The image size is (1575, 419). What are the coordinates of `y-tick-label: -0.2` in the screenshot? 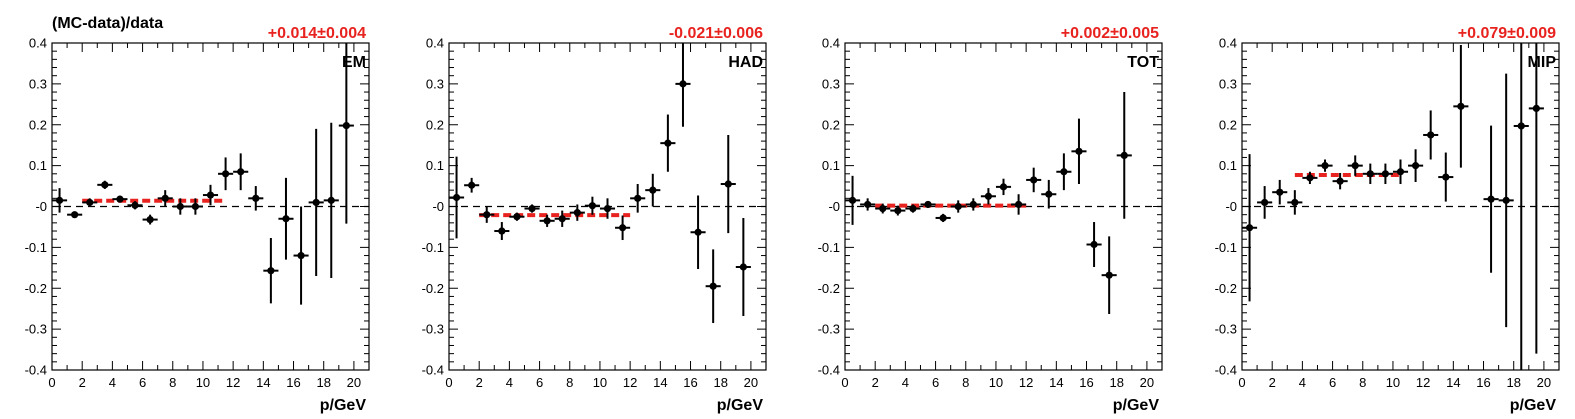 It's located at (829, 288).